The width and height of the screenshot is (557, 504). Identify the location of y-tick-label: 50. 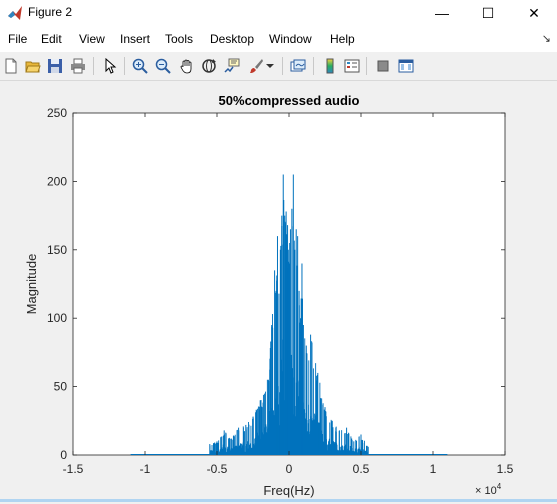
(61, 387).